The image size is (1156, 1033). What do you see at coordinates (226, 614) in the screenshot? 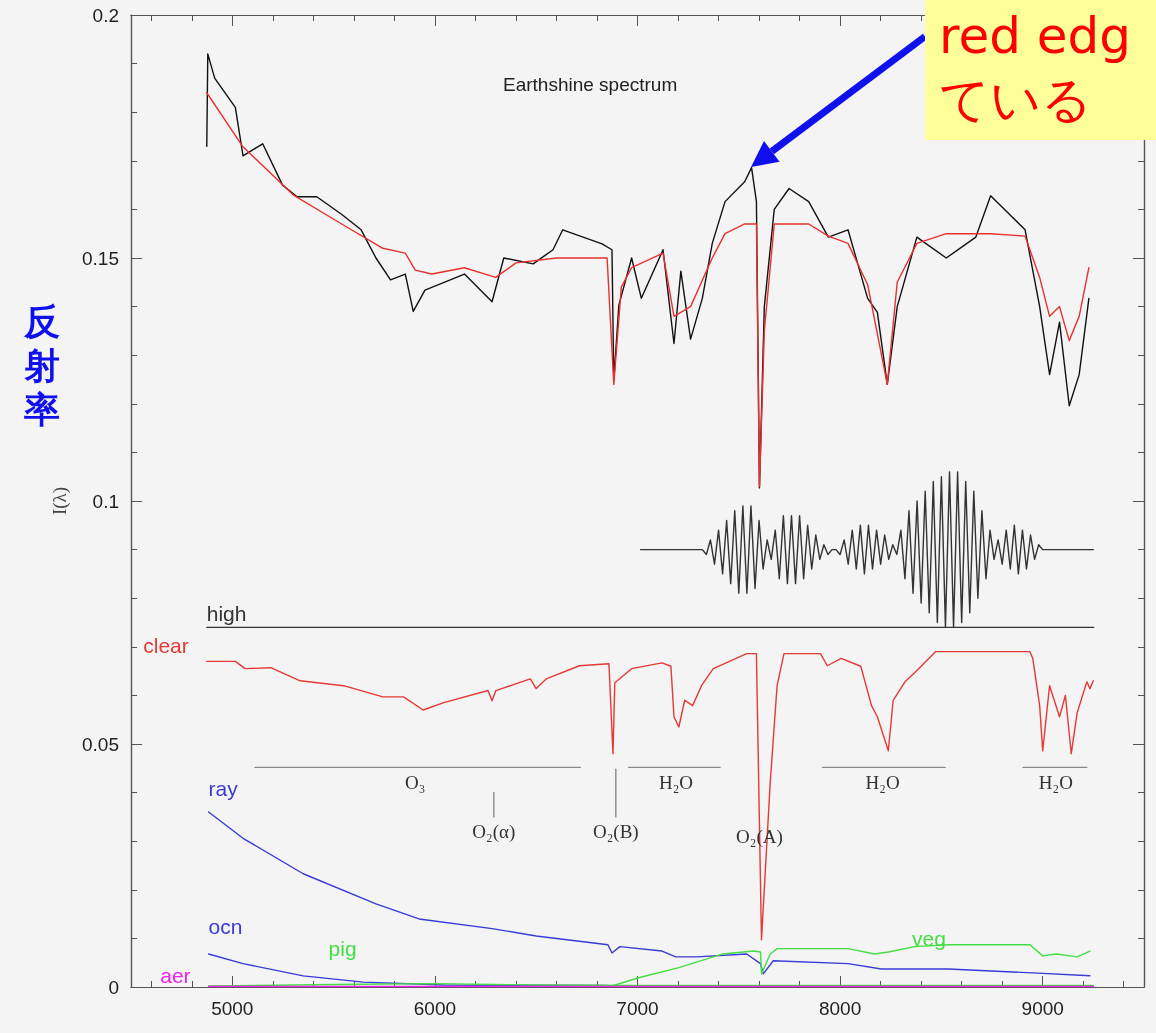
I see `series-label: high` at bounding box center [226, 614].